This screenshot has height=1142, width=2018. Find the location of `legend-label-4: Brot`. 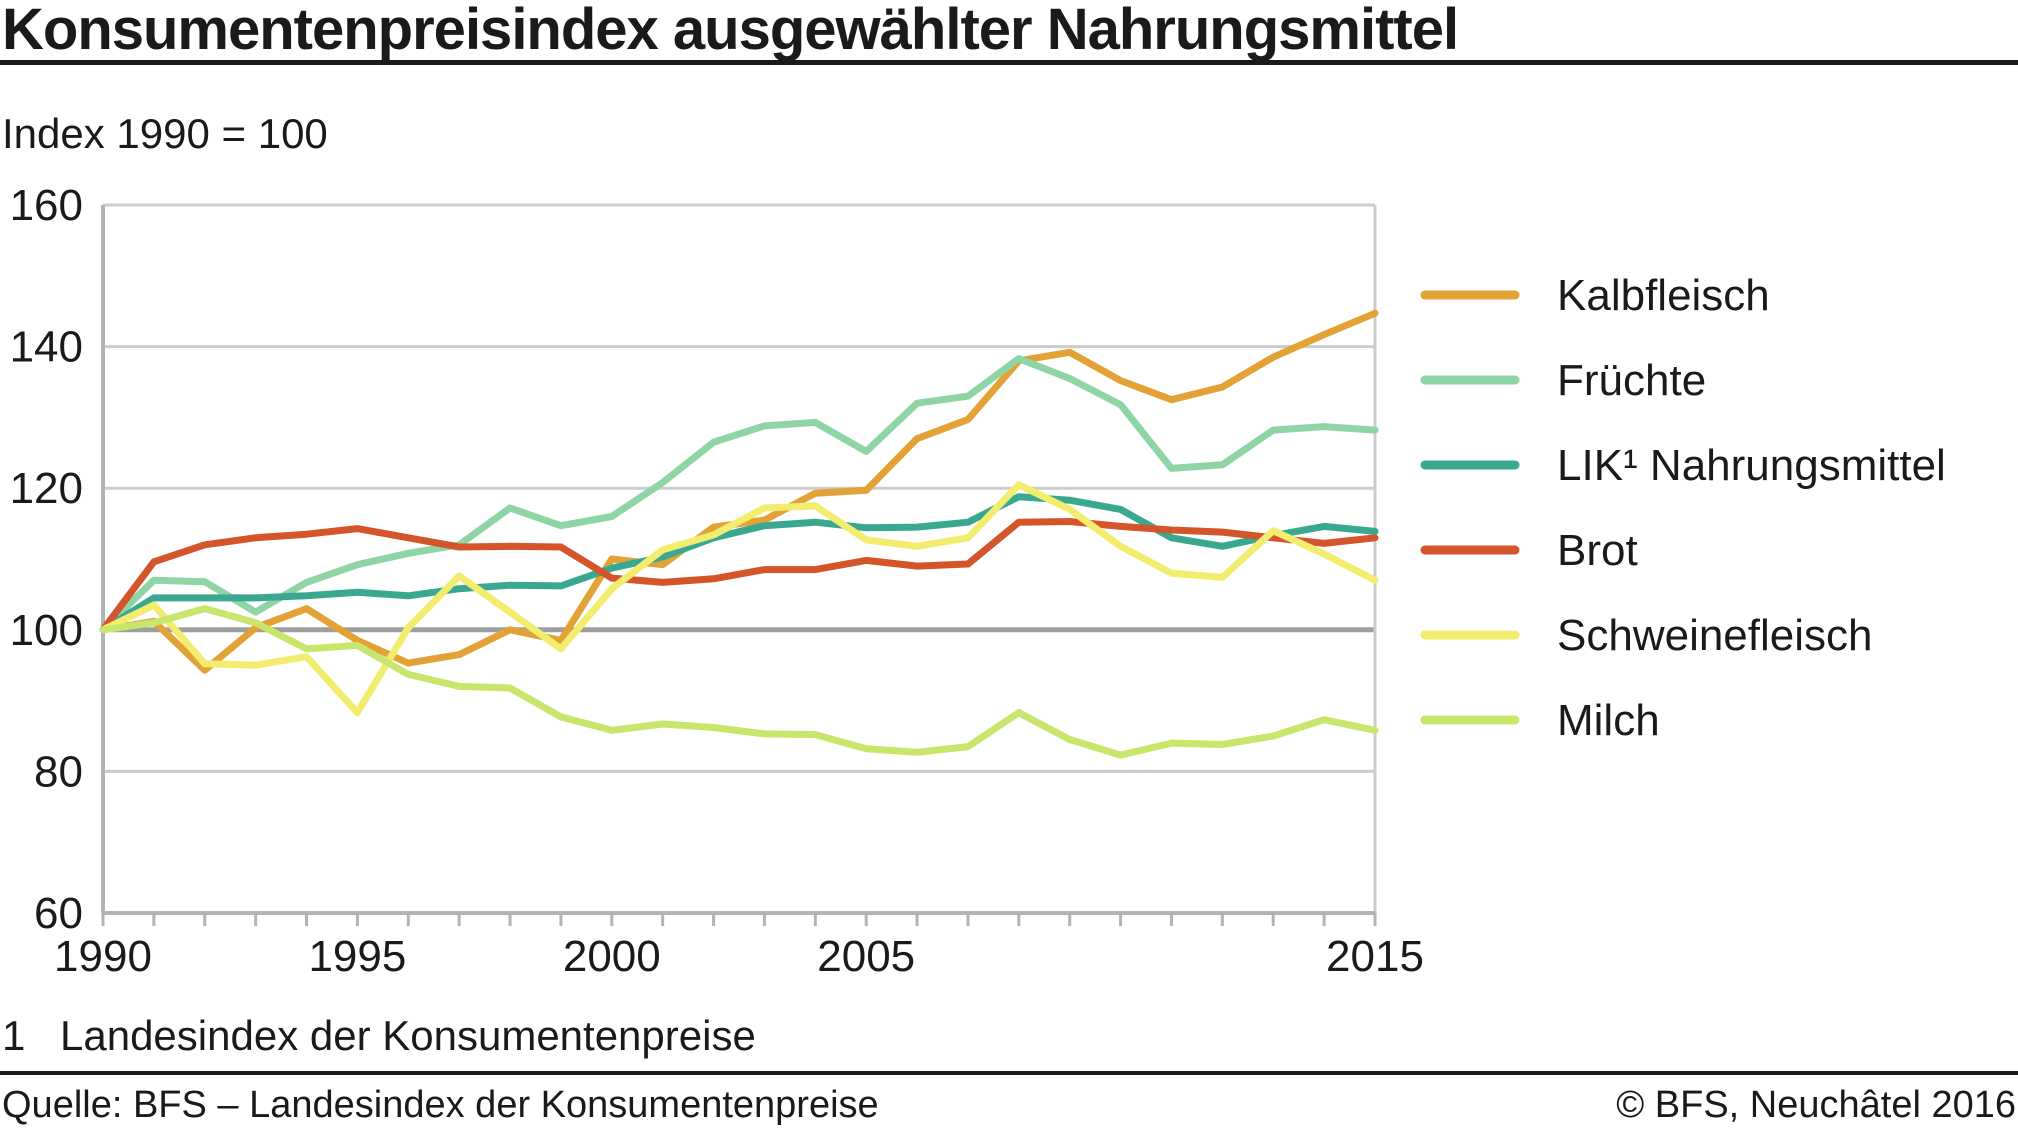

legend-label-4: Brot is located at coordinates (1597, 550).